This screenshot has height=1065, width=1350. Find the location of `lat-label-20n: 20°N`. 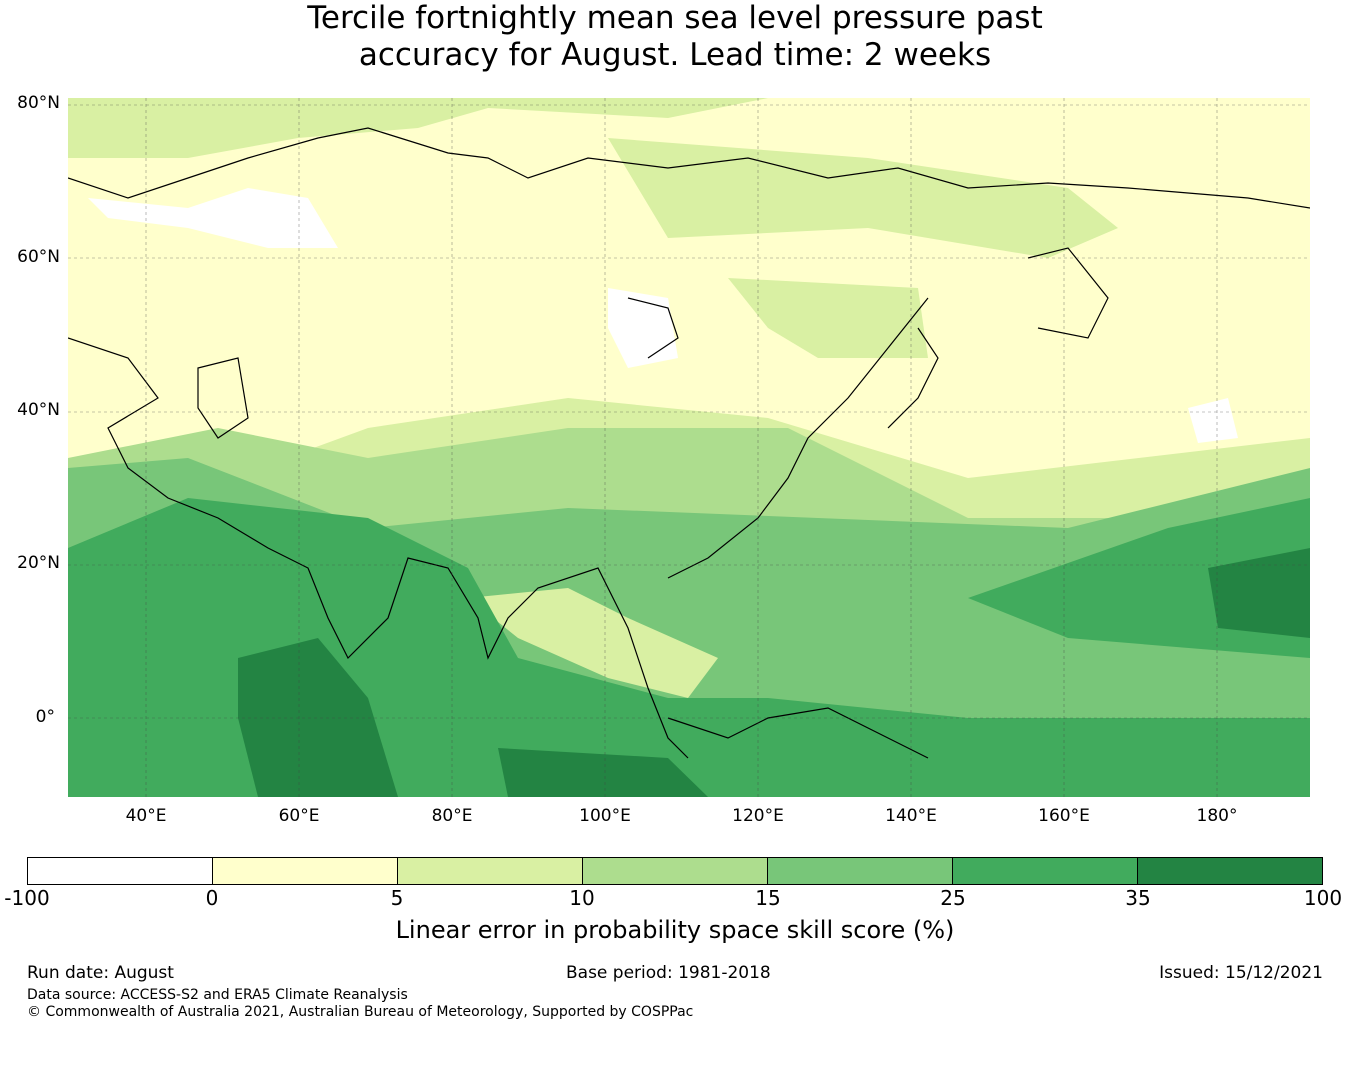

lat-label-20n: 20°N is located at coordinates (38, 563).